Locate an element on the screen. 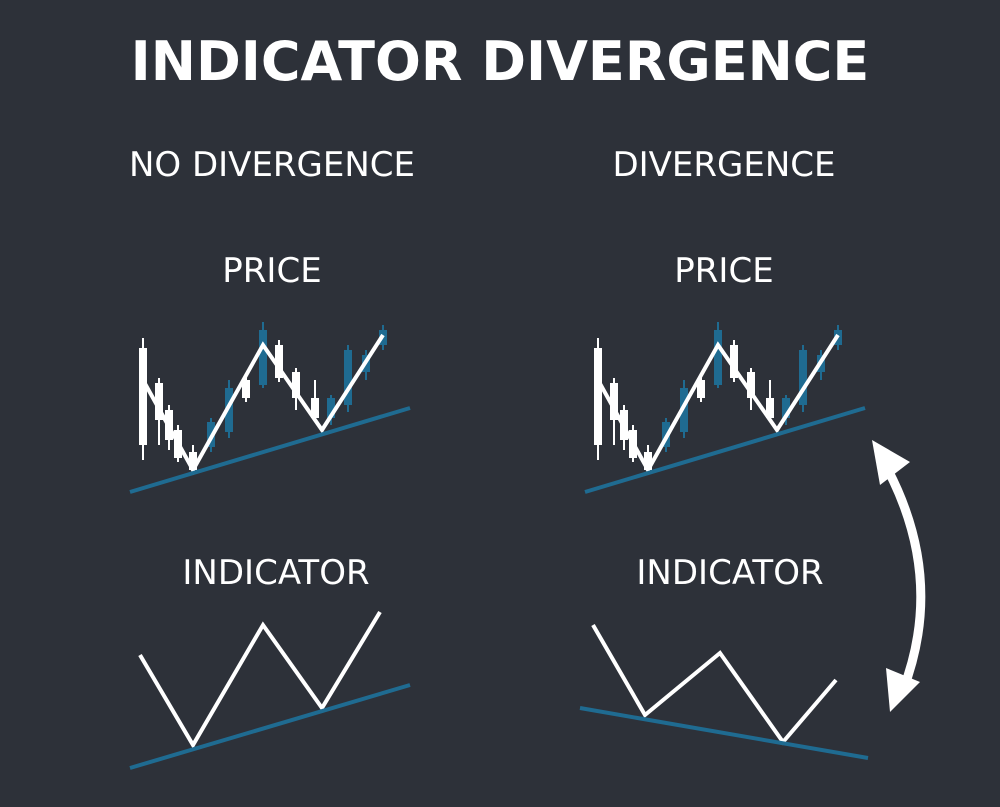 Image resolution: width=1000 pixels, height=807 pixels. title: INDICATOR DIVERGENCE is located at coordinates (500, 61).